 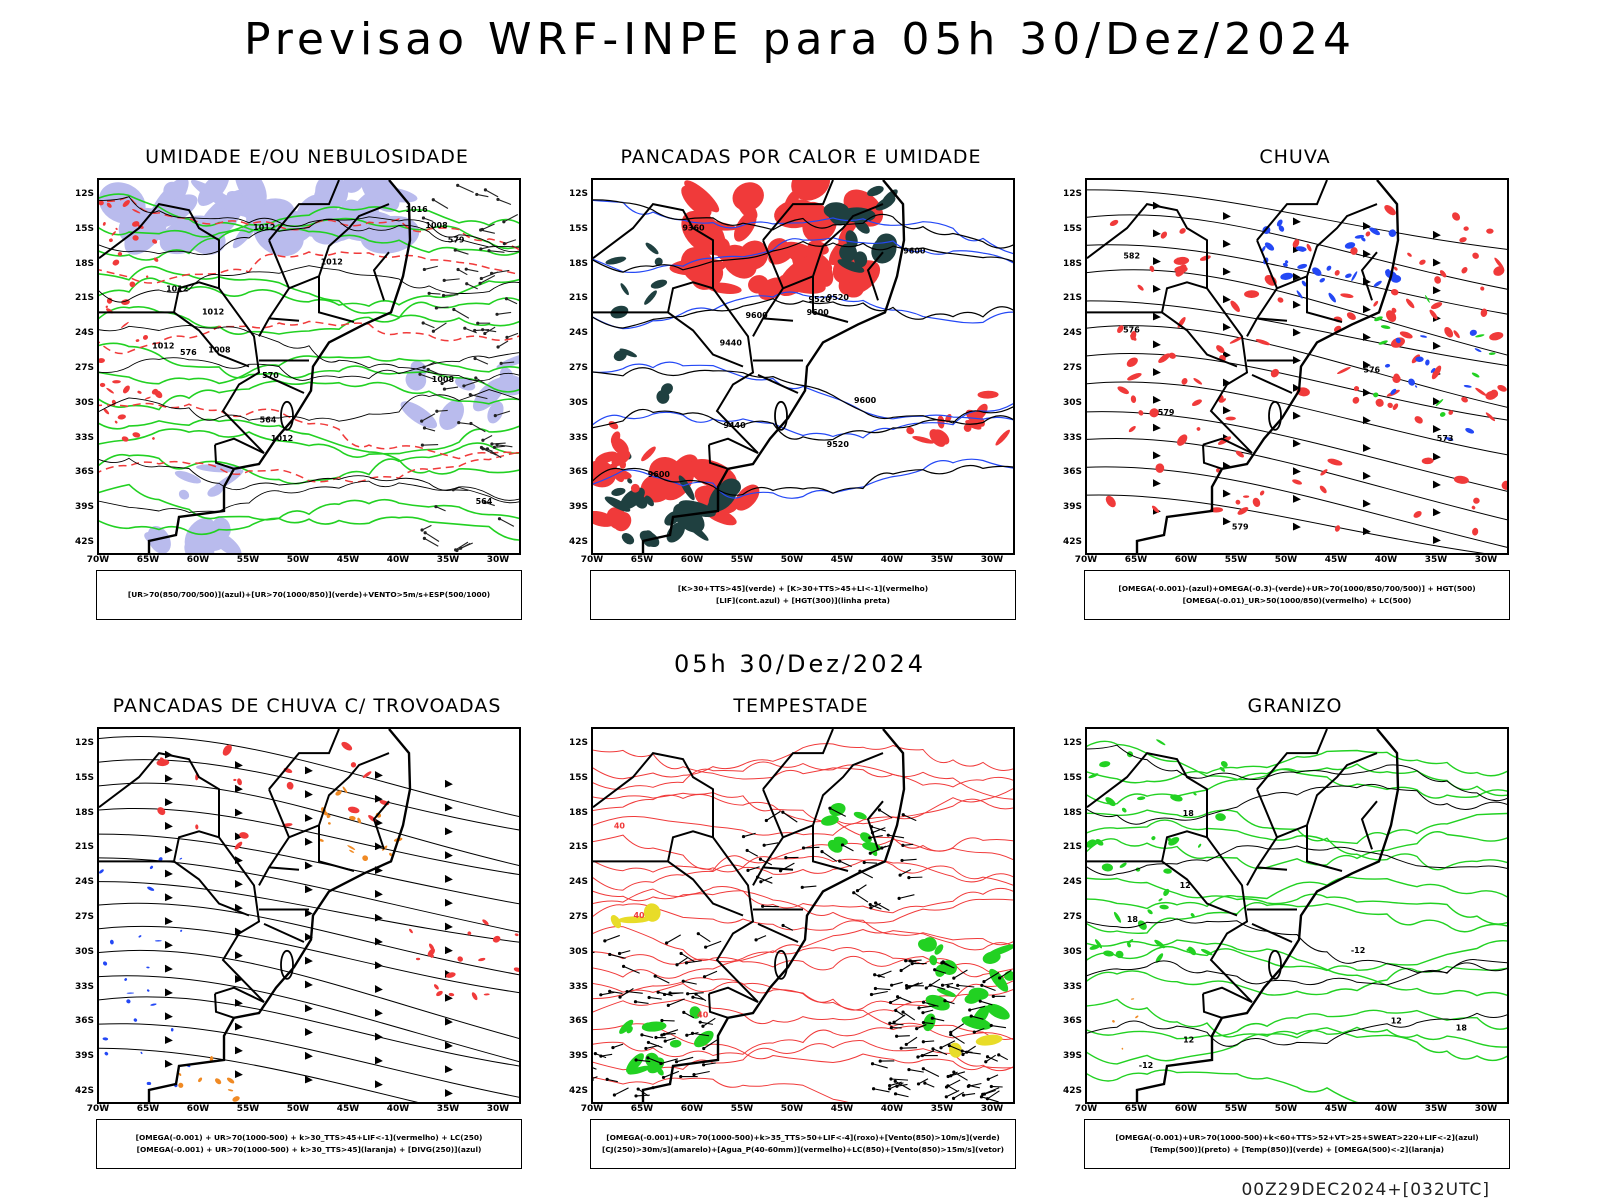 I want to click on contour-label: 582, so click(x=1131, y=256).